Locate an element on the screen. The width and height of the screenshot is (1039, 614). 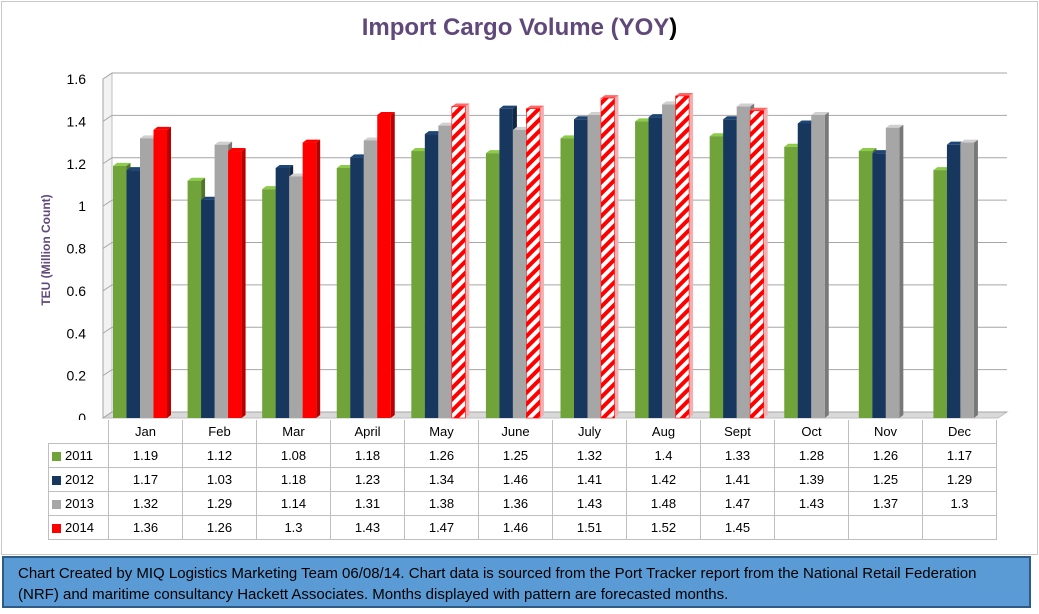
y-tick-label: 0.6 is located at coordinates (77, 291).